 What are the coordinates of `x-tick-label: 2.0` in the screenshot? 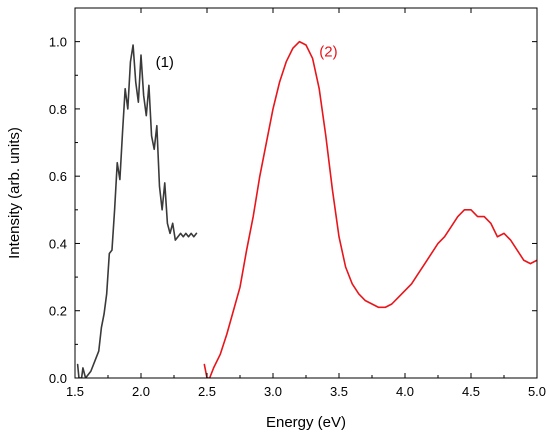 It's located at (141, 391).